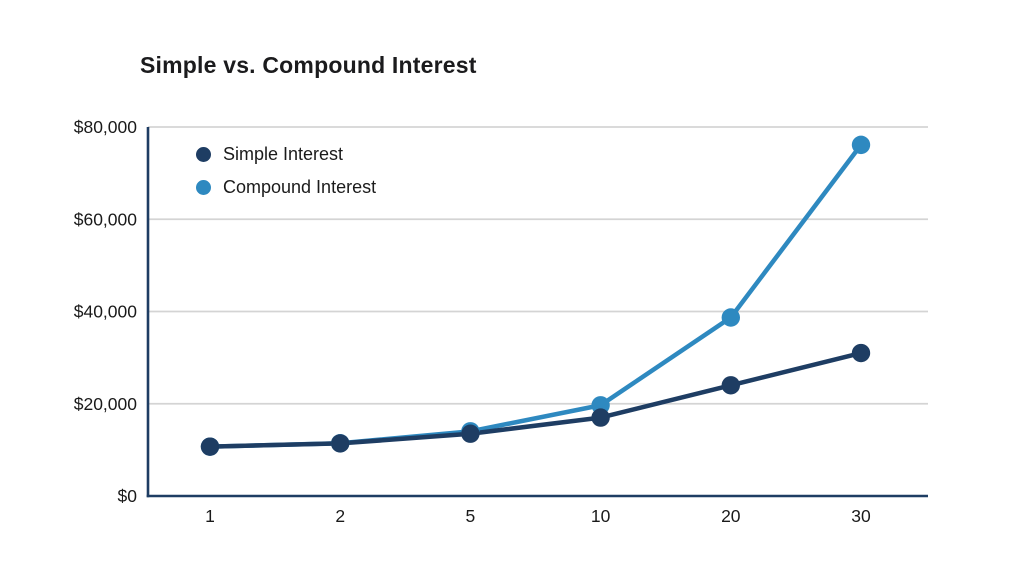 The height and width of the screenshot is (576, 1024). I want to click on y-tick-label: $60,000, so click(106, 219).